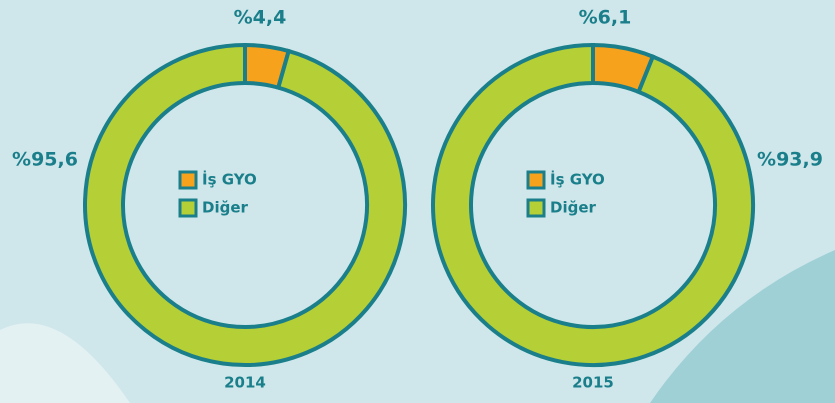  Describe the element at coordinates (605, 18) in the screenshot. I see `data-label: %6,1` at that location.